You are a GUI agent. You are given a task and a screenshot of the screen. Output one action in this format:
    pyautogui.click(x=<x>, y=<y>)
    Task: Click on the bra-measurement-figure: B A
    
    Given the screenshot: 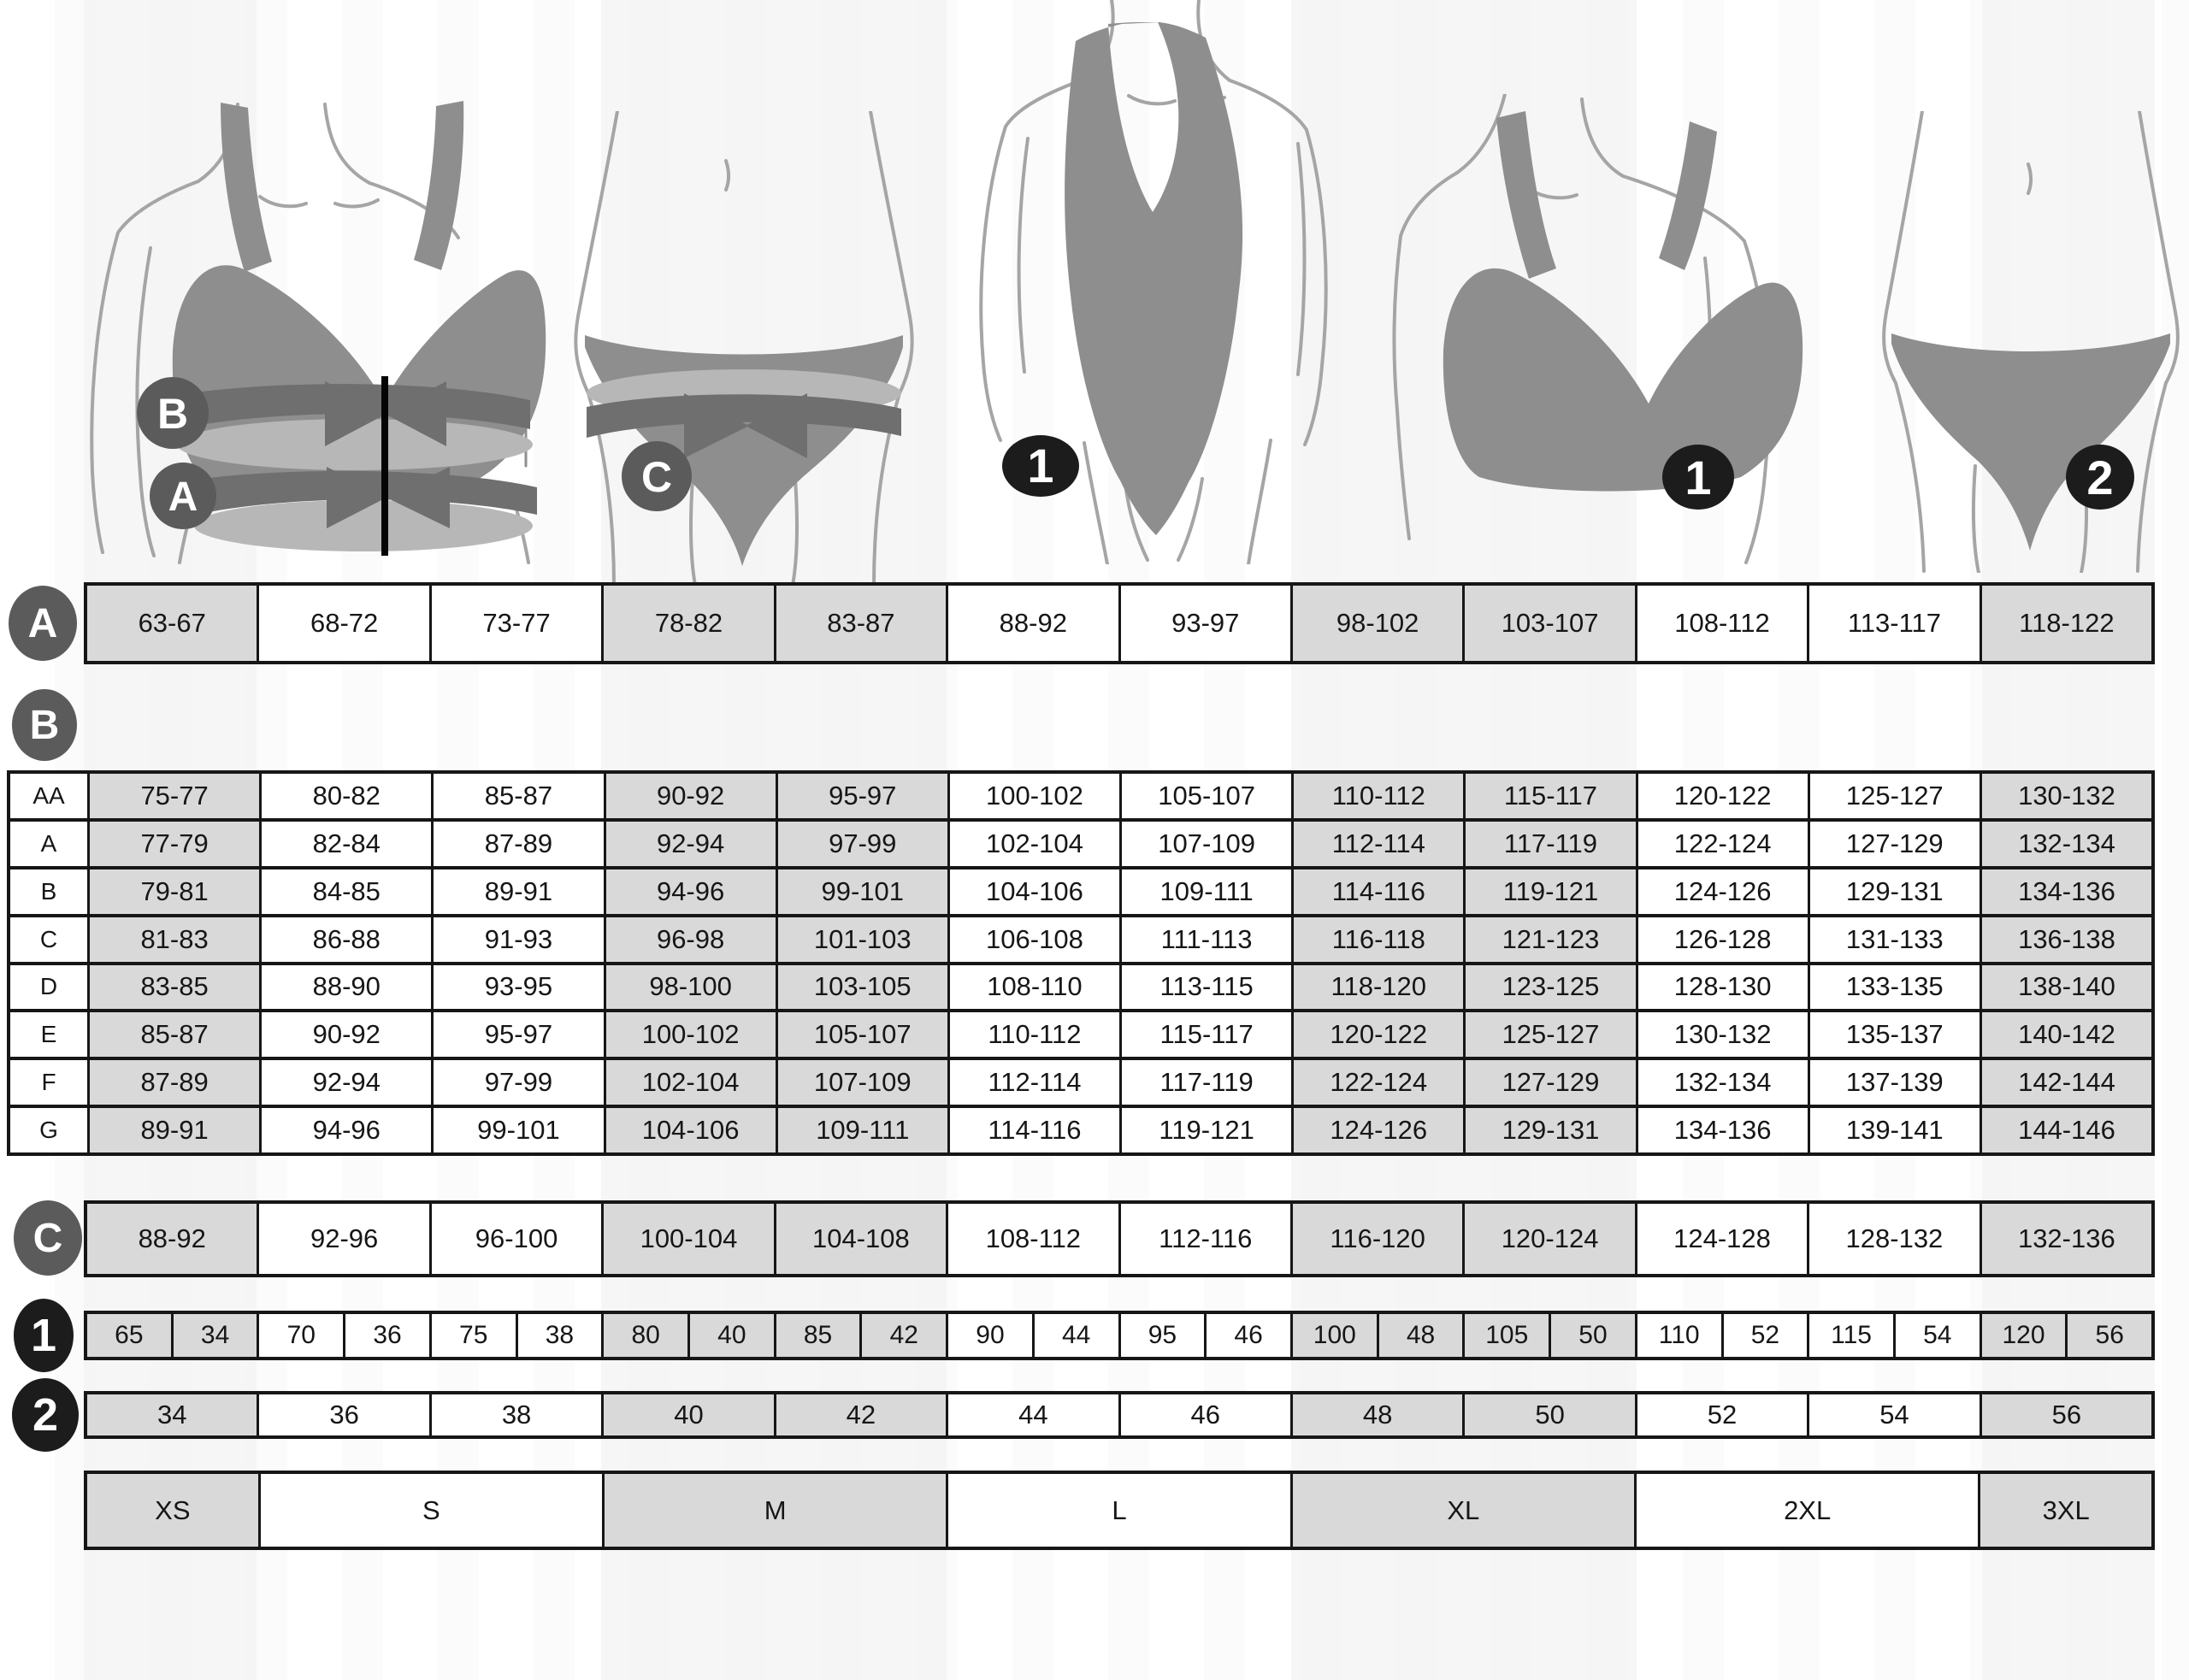 What is the action you would take?
    pyautogui.click(x=318, y=332)
    